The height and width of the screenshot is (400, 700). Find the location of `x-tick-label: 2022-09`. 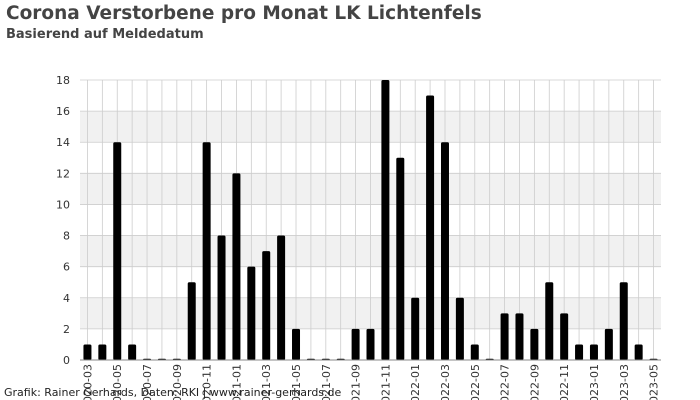

x-tick-label: 2022-09 is located at coordinates (534, 382).